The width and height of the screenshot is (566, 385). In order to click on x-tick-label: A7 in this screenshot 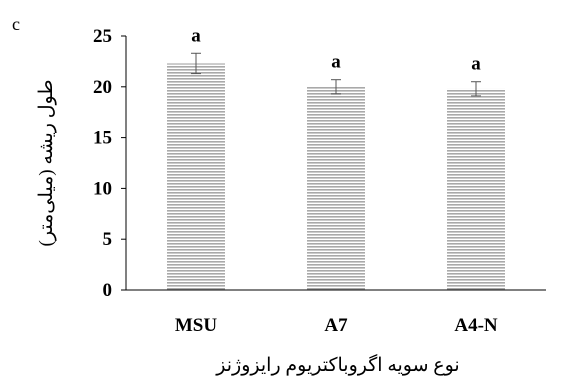, I will do `click(336, 325)`.